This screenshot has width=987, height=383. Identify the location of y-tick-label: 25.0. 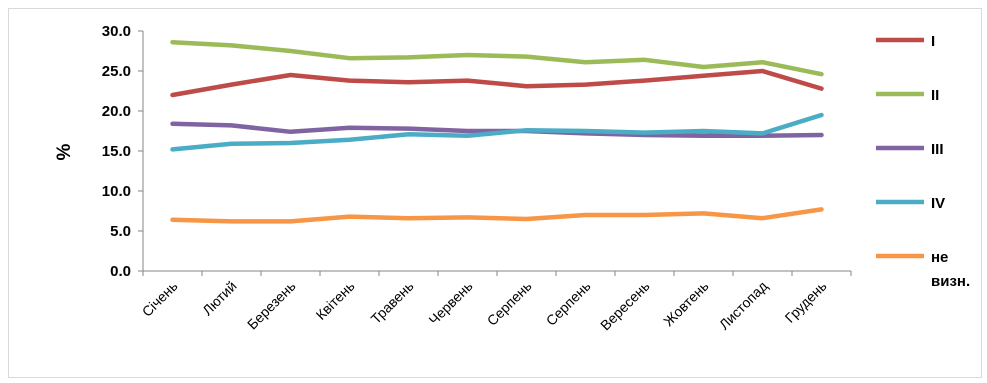
(116, 71).